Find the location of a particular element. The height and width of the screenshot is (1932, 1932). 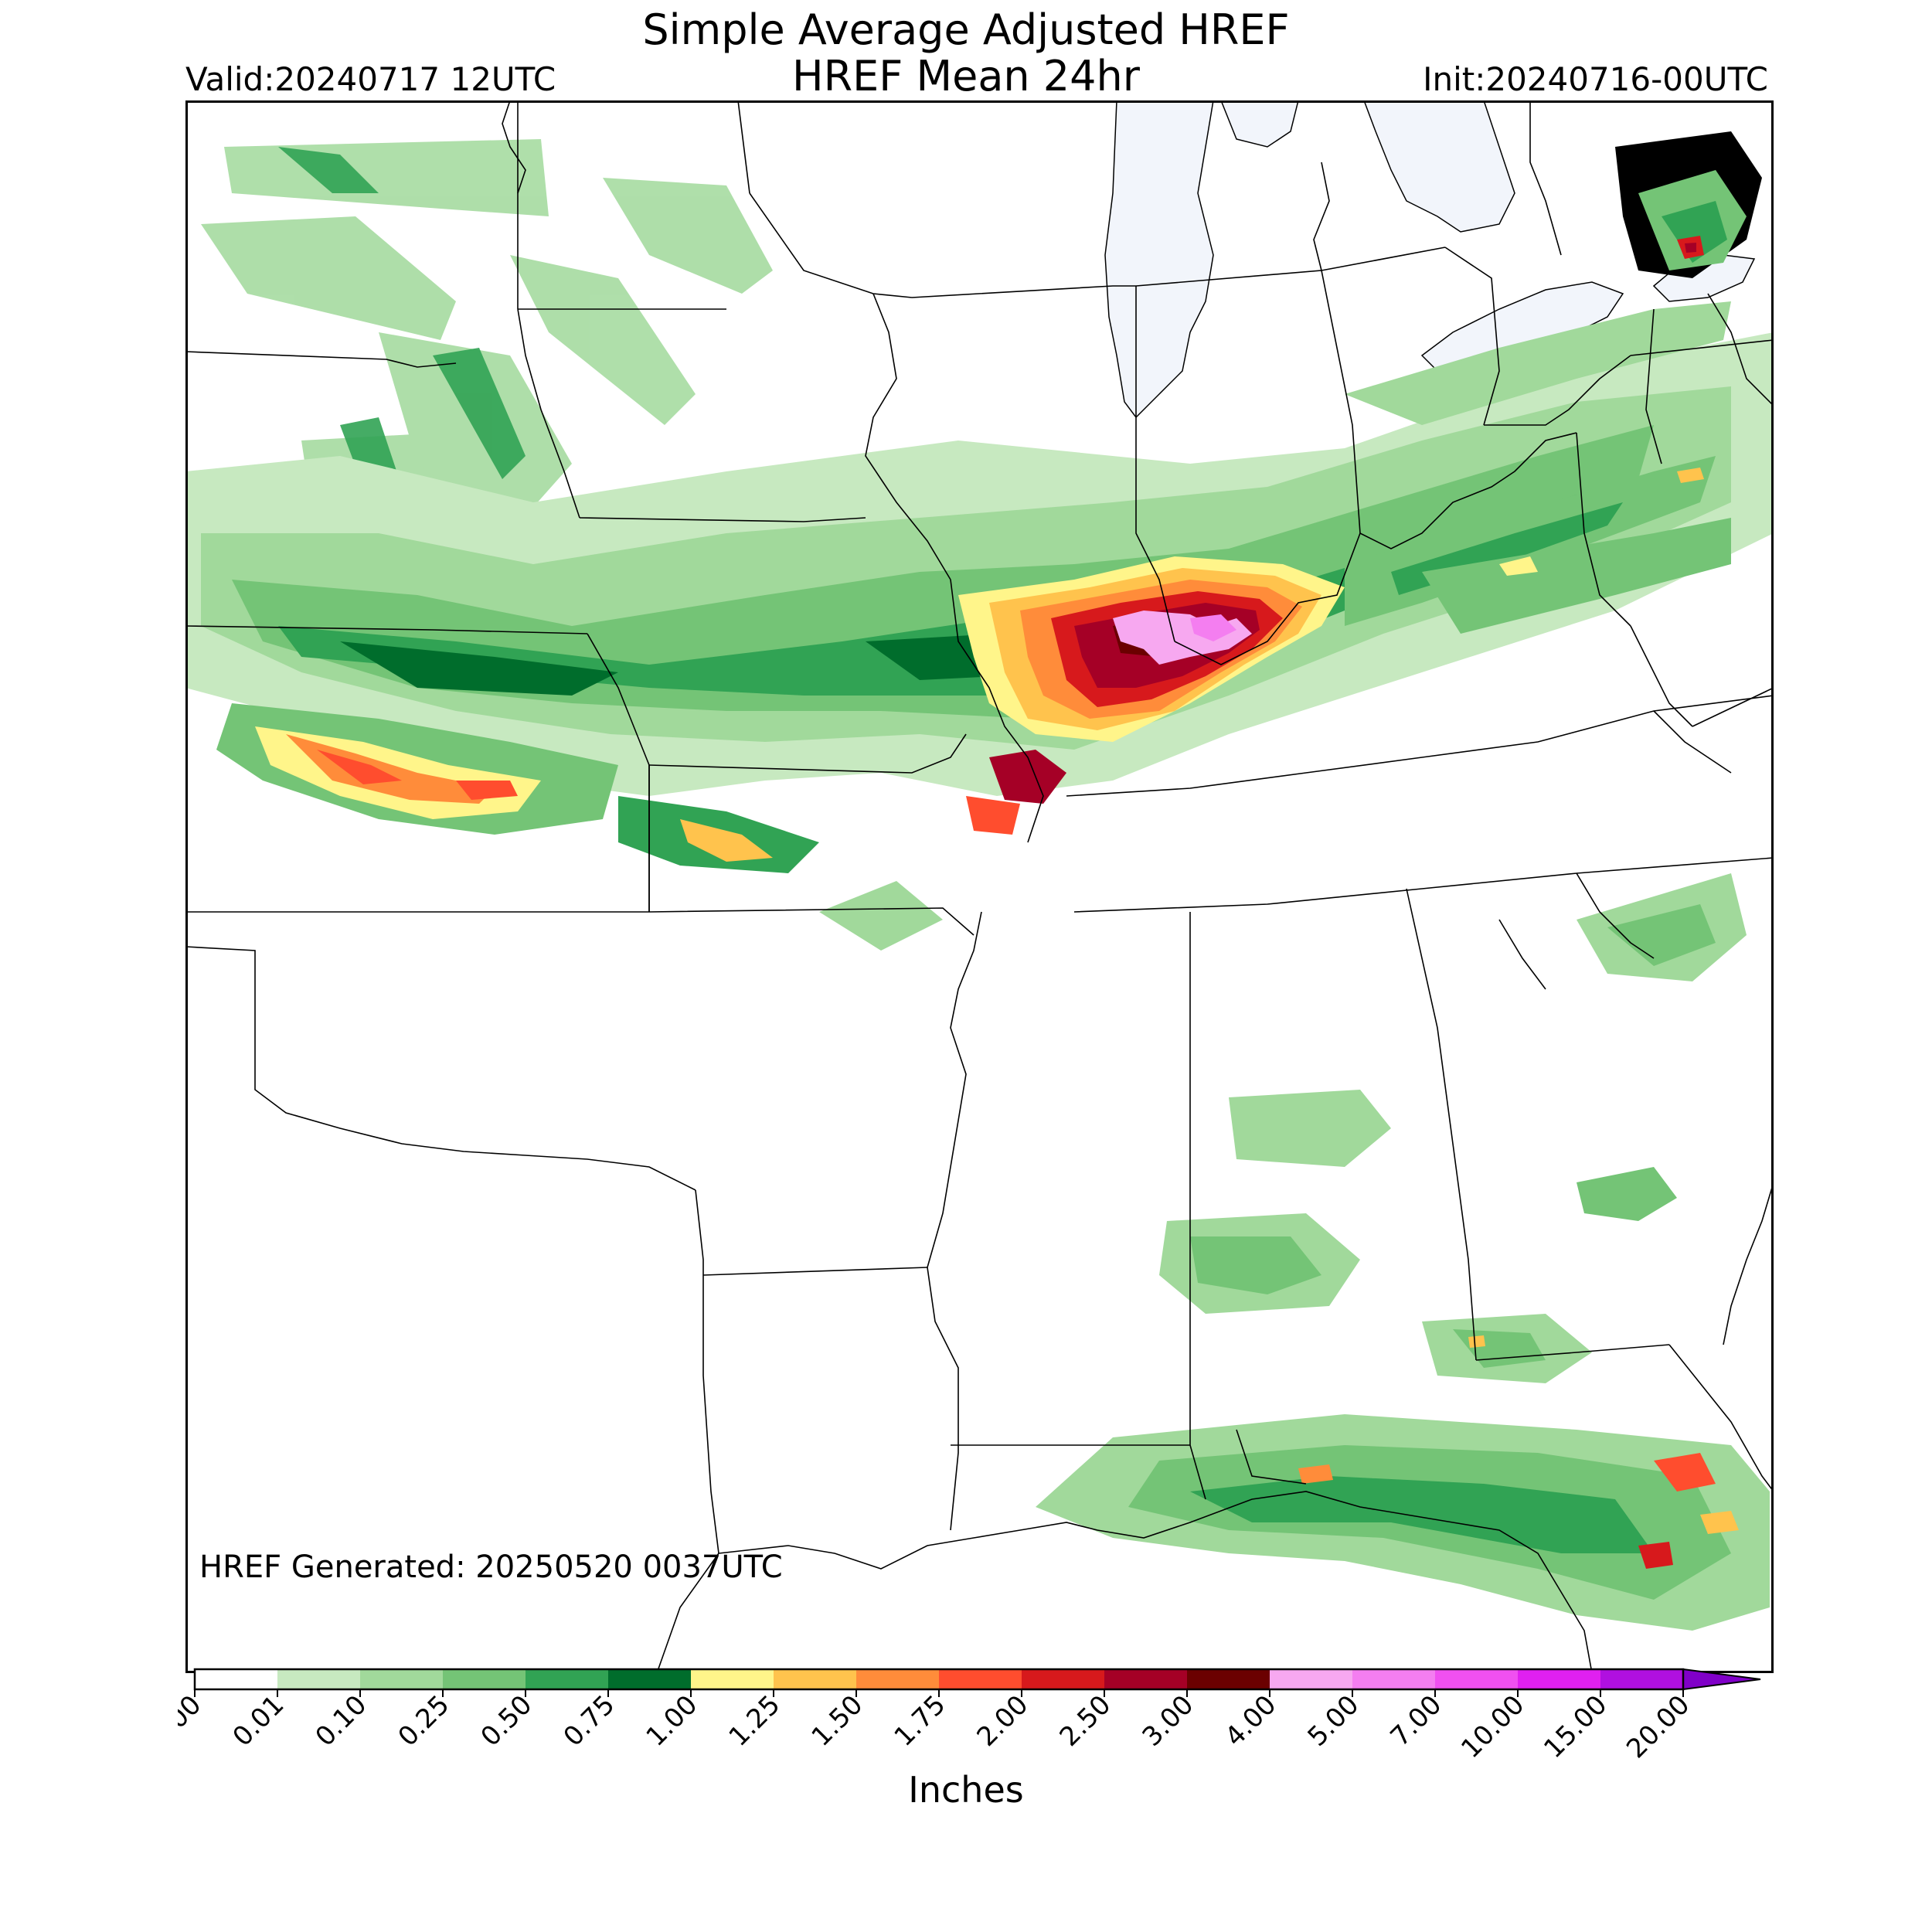

colorbar-tick-label: 0.25 is located at coordinates (425, 1721).